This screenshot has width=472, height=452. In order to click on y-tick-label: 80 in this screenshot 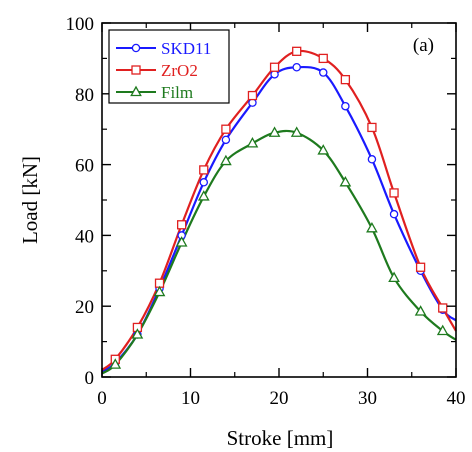, I will do `click(84, 95)`.